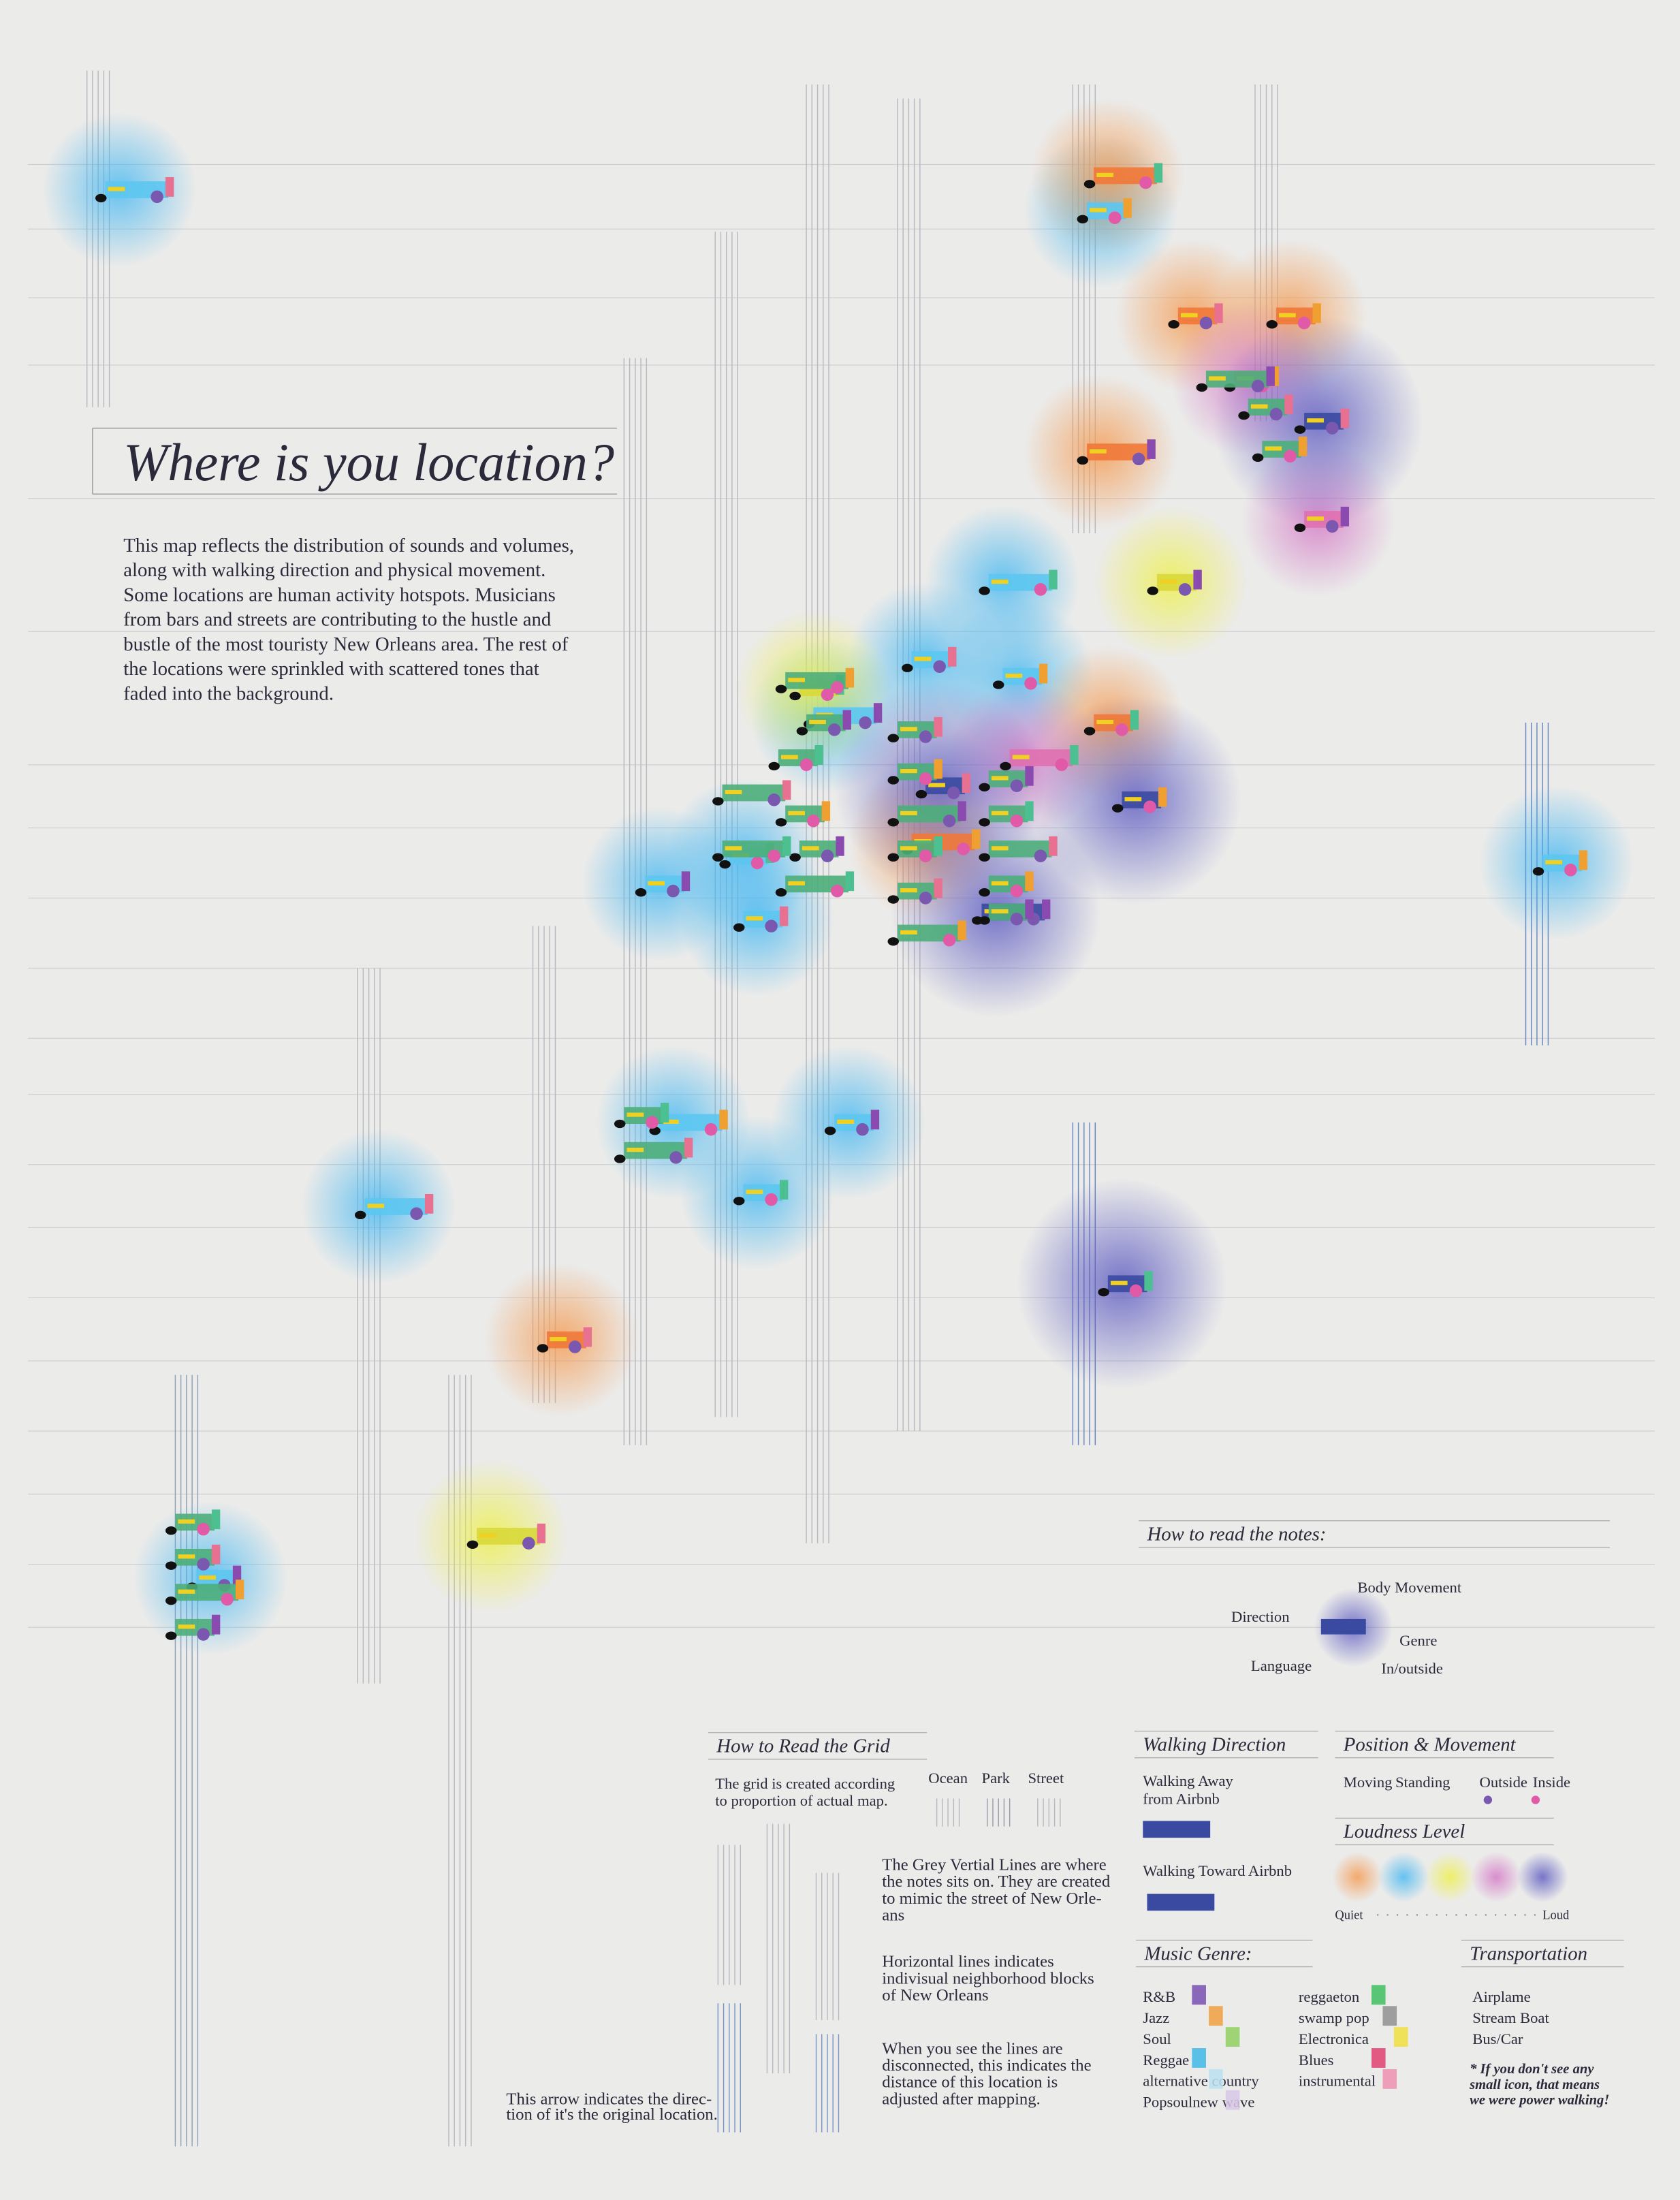 This screenshot has height=2200, width=1680. Describe the element at coordinates (1156, 2018) in the screenshot. I see `genre-label: Jazz` at that location.